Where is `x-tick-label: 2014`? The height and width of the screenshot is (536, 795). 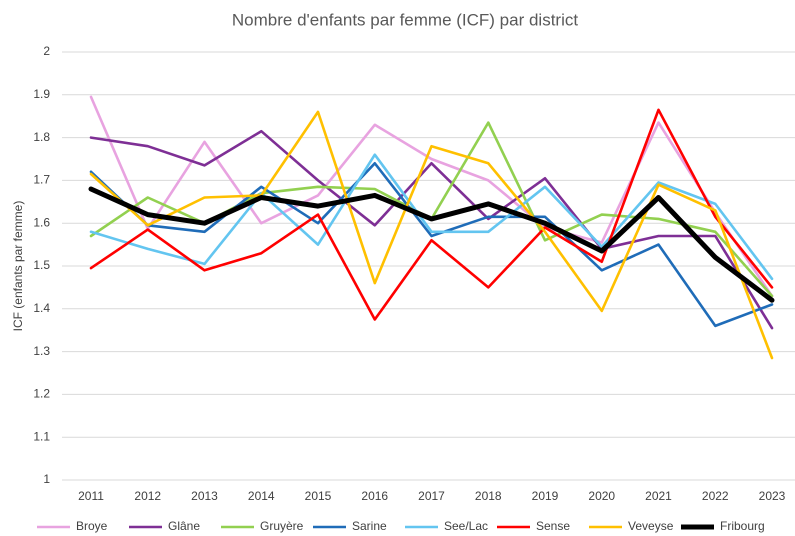
x-tick-label: 2014 is located at coordinates (261, 496).